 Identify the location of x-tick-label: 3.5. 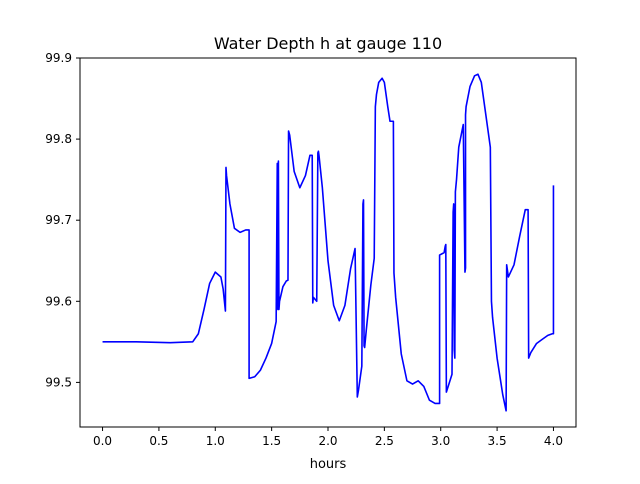
(497, 441).